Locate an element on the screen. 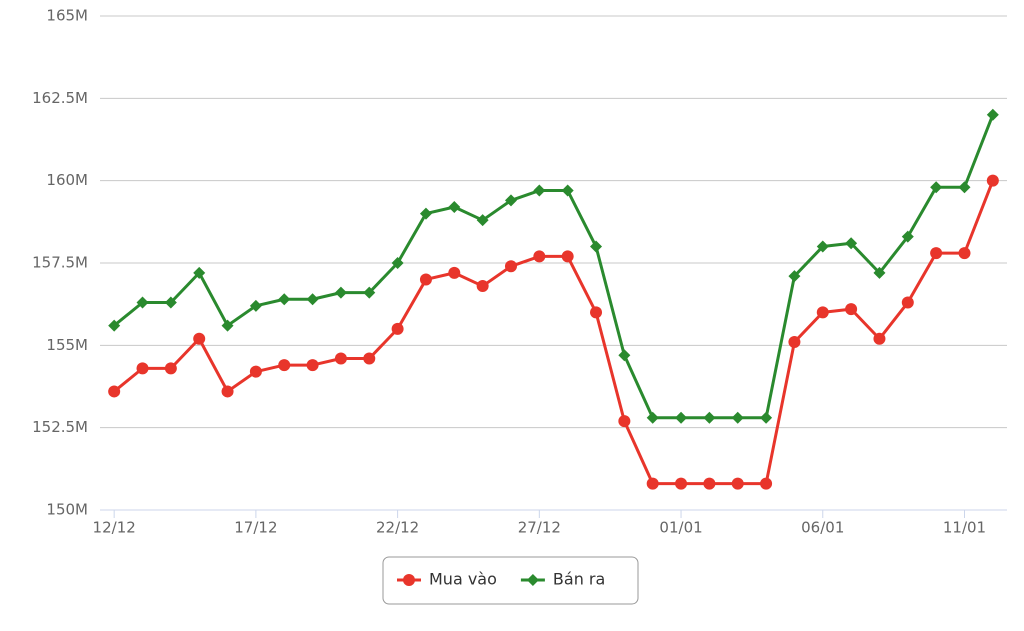  y-tick-label: 155M is located at coordinates (67, 345).